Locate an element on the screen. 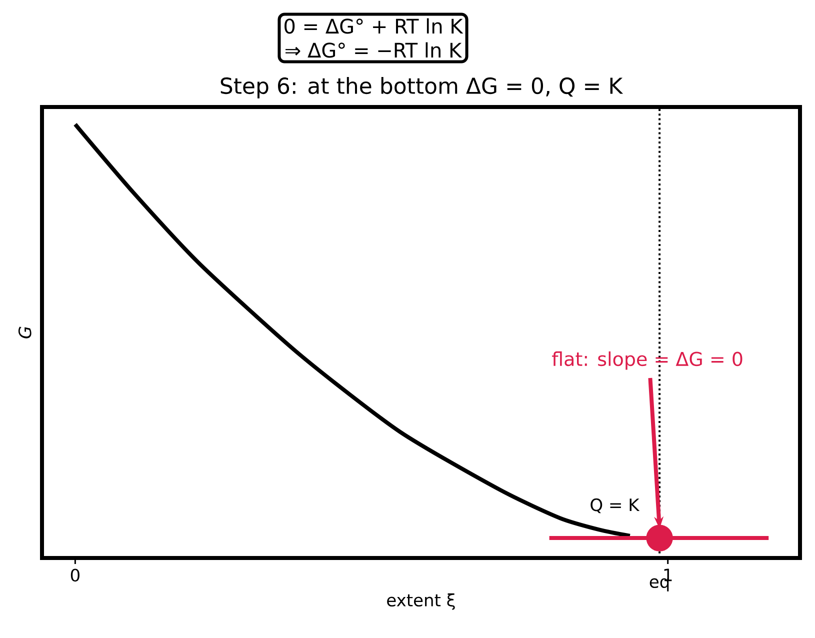 This screenshot has height=638, width=815. annotation: flat: slope = ΔG = 0 is located at coordinates (647, 360).